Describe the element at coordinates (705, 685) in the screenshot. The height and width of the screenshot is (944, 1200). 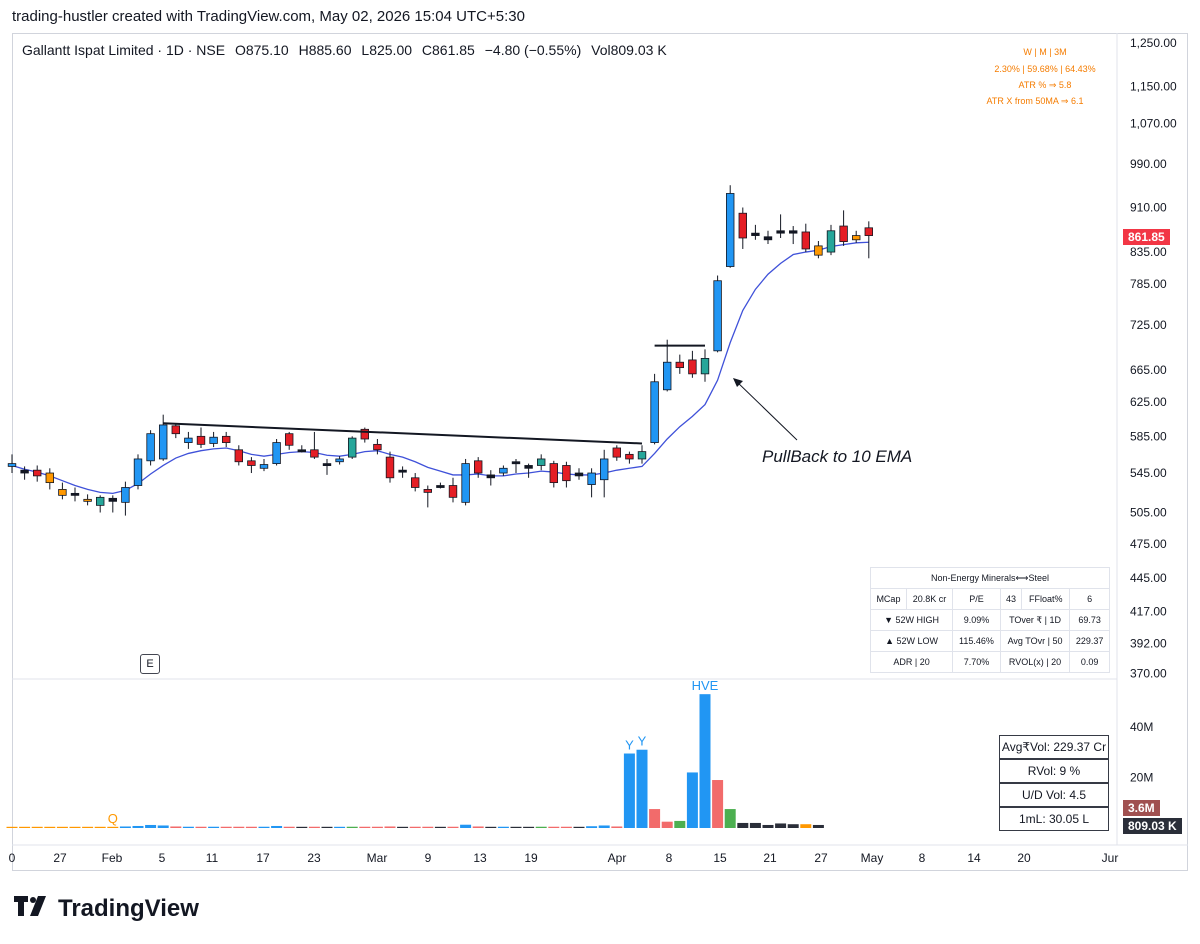
I see `volume-signal-label: HVE` at that location.